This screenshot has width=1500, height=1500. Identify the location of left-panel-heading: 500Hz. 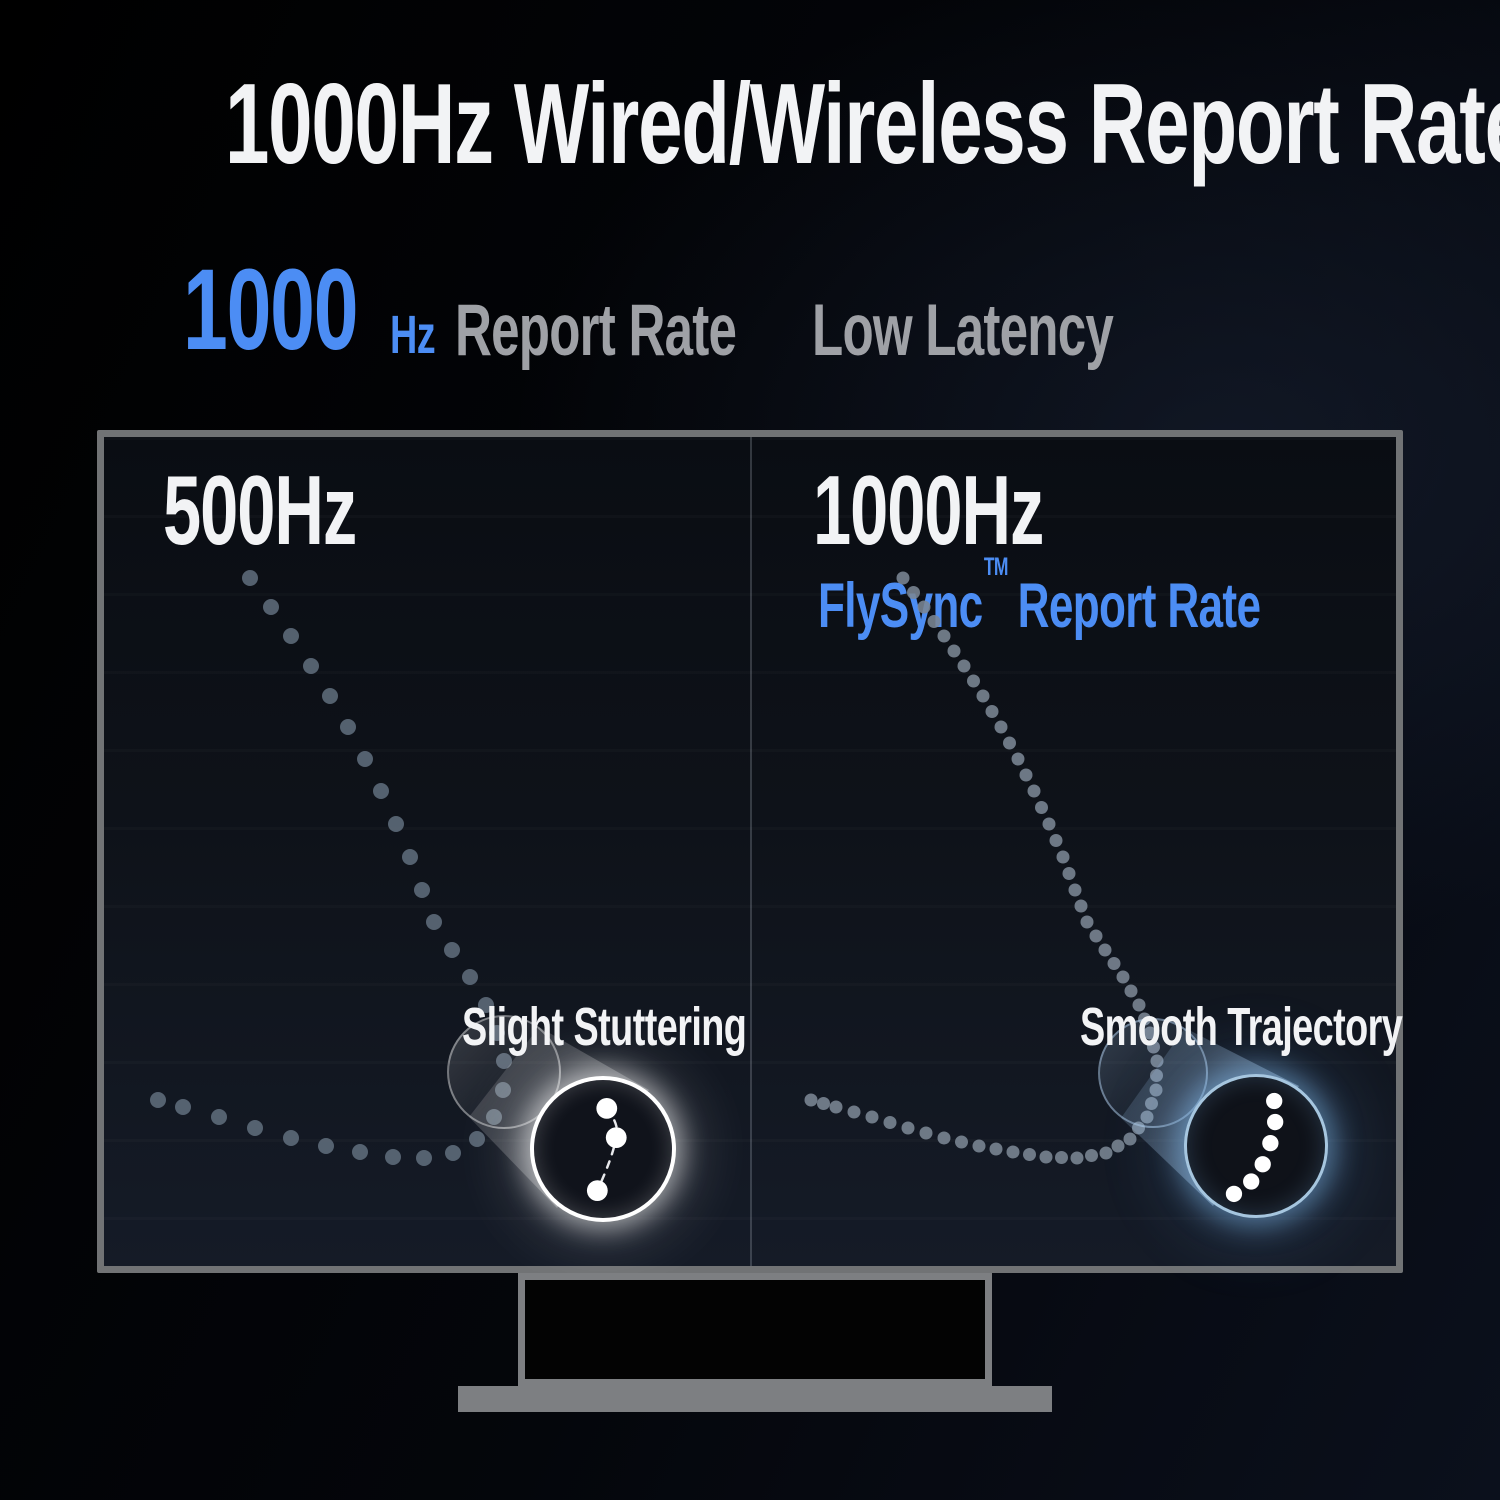
(260, 510).